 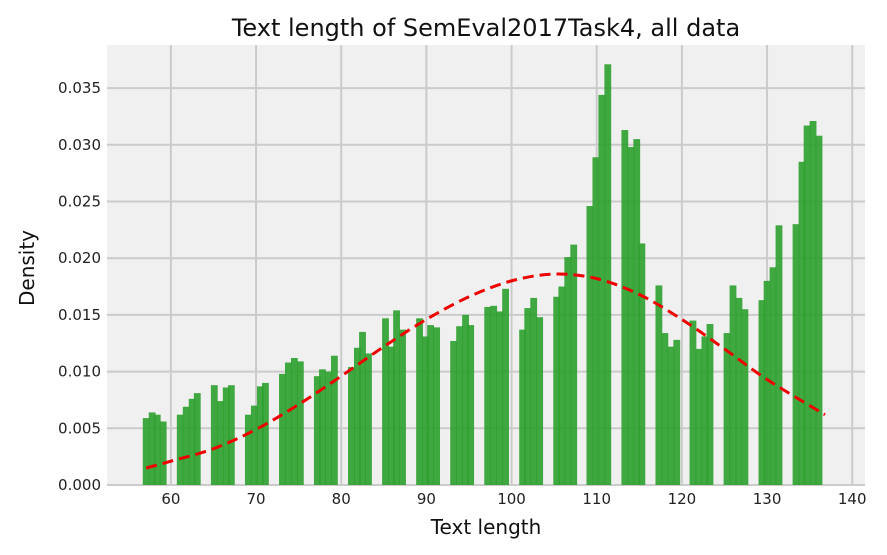 What do you see at coordinates (79, 88) in the screenshot?
I see `y-tick-label: 0.035` at bounding box center [79, 88].